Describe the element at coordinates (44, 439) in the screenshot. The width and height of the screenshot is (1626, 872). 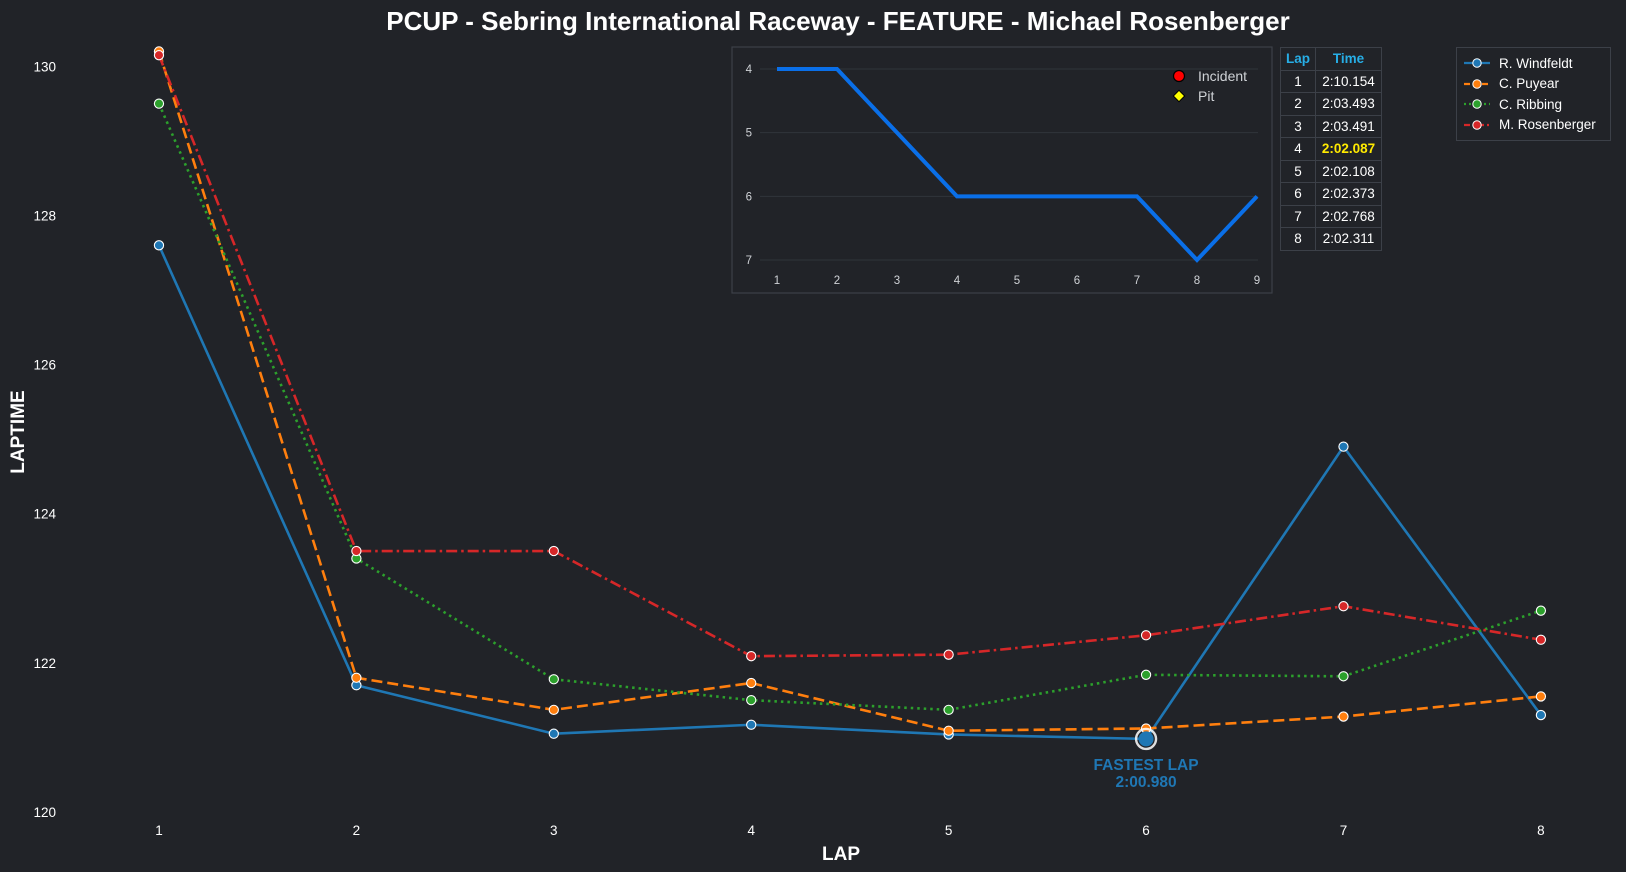
I see `y-axis-ticks: 120 122 124 126 128 130` at that location.